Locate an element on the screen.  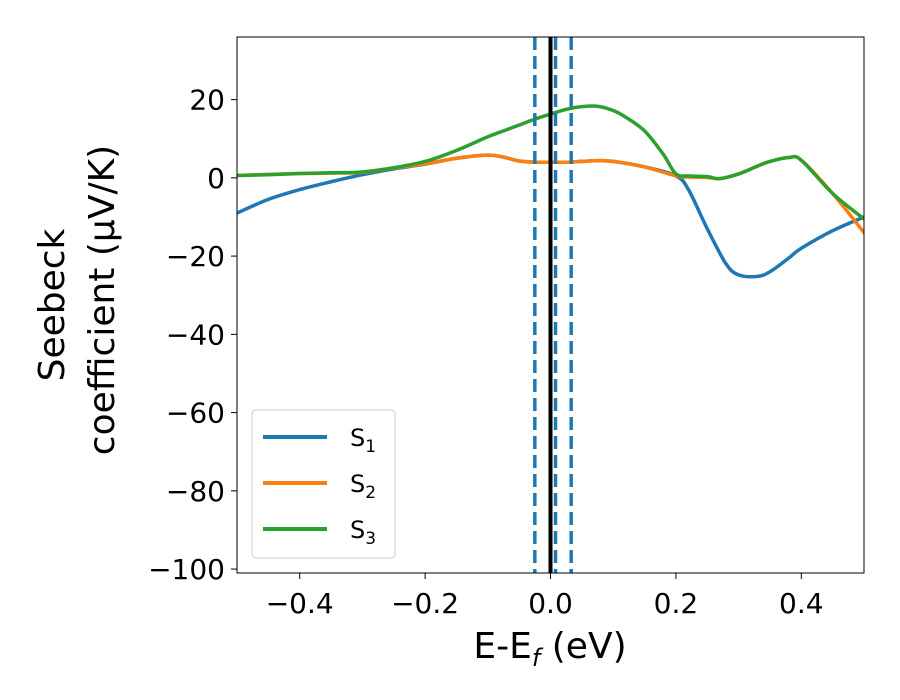
legend-label-s2: S2 is located at coordinates (363, 486).